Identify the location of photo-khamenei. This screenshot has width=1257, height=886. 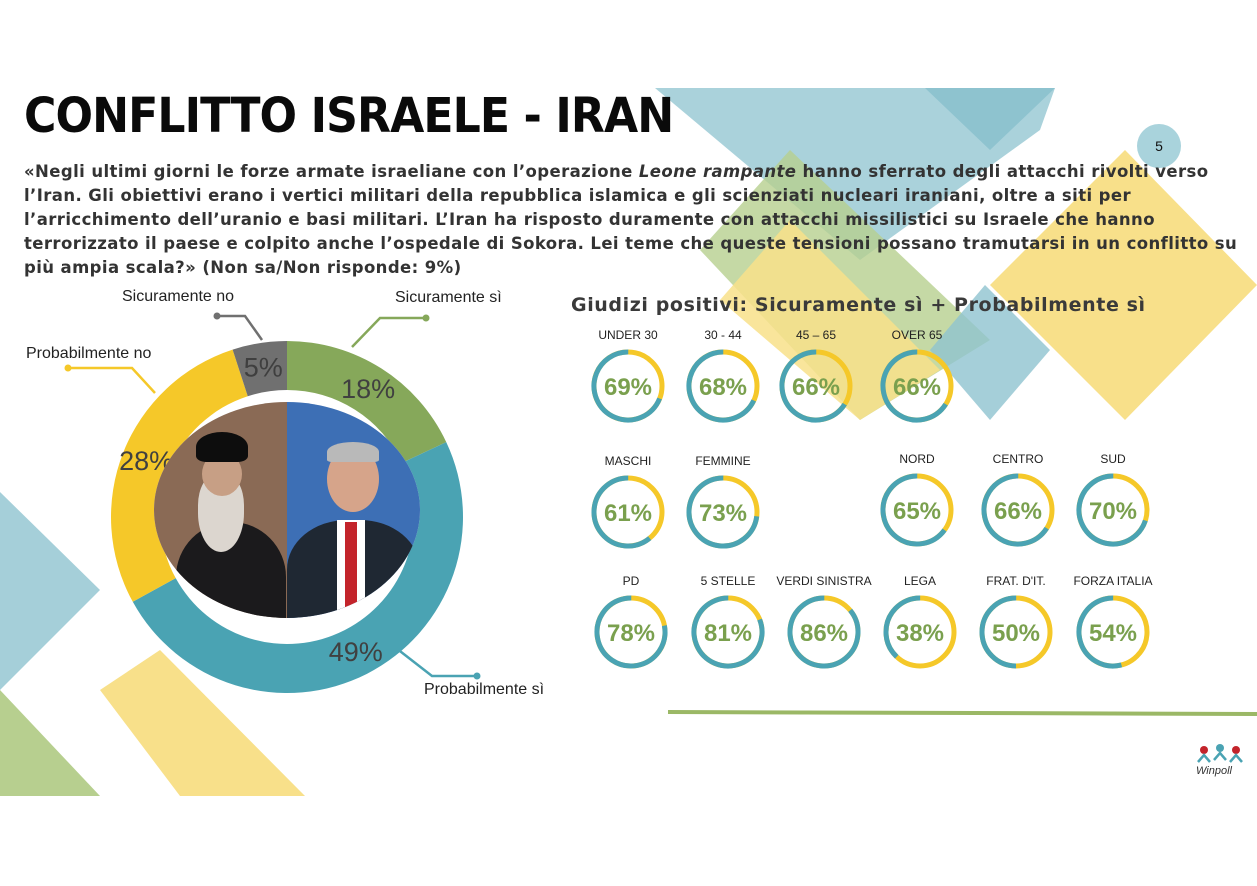
(220, 510).